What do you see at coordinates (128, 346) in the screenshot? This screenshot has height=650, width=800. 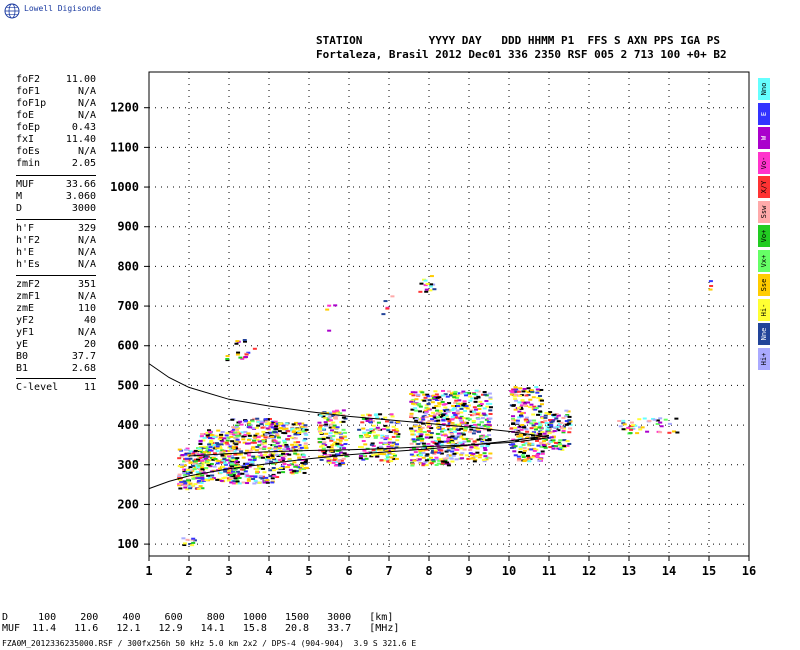 I see `y-tick-label: 600` at bounding box center [128, 346].